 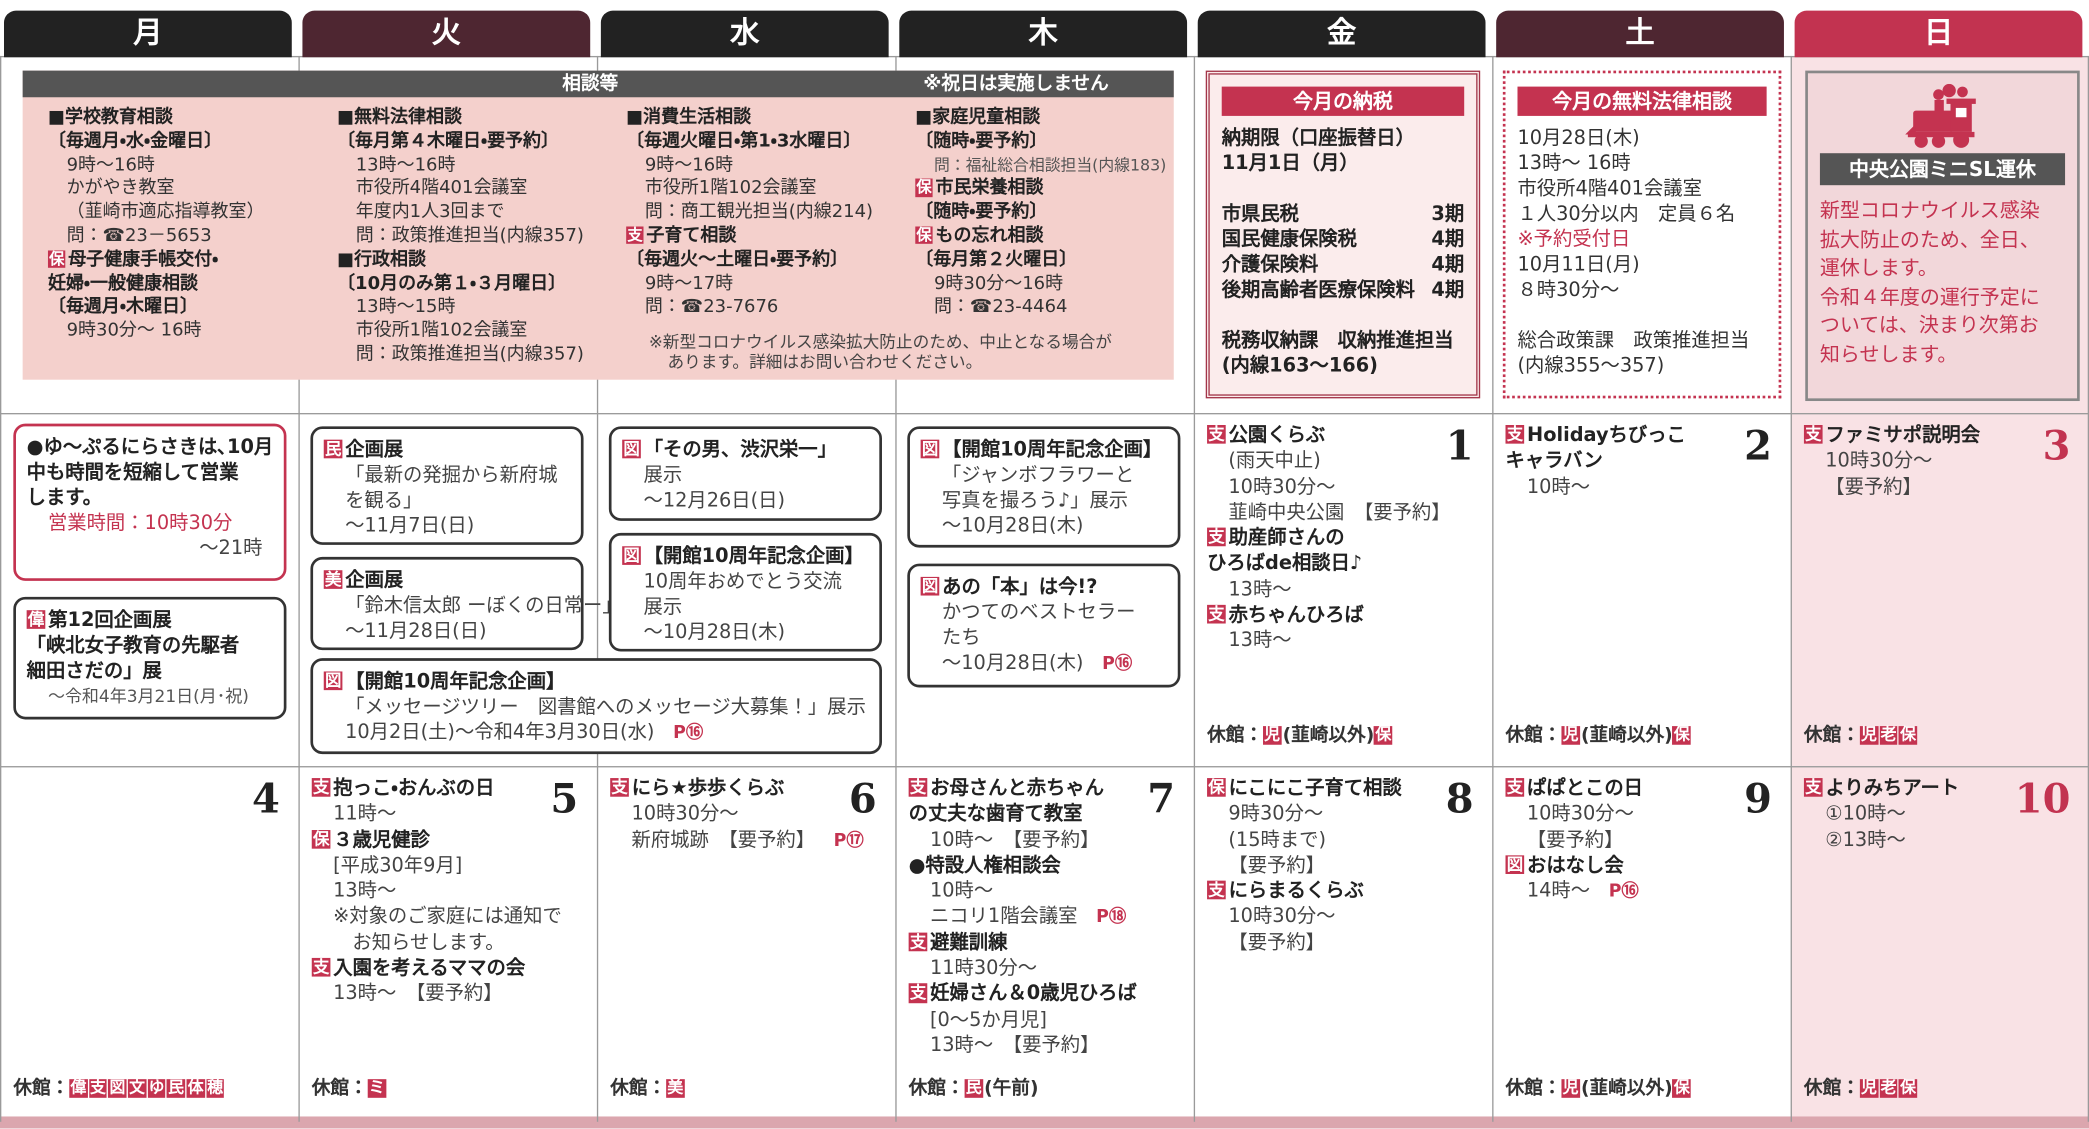 I want to click on text: 13時〜 16時, so click(x=1574, y=164).